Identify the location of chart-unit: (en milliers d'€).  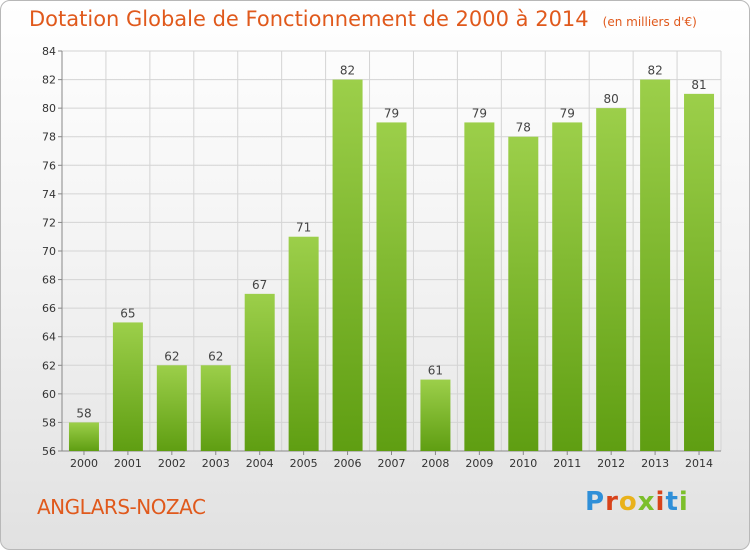
(649, 22).